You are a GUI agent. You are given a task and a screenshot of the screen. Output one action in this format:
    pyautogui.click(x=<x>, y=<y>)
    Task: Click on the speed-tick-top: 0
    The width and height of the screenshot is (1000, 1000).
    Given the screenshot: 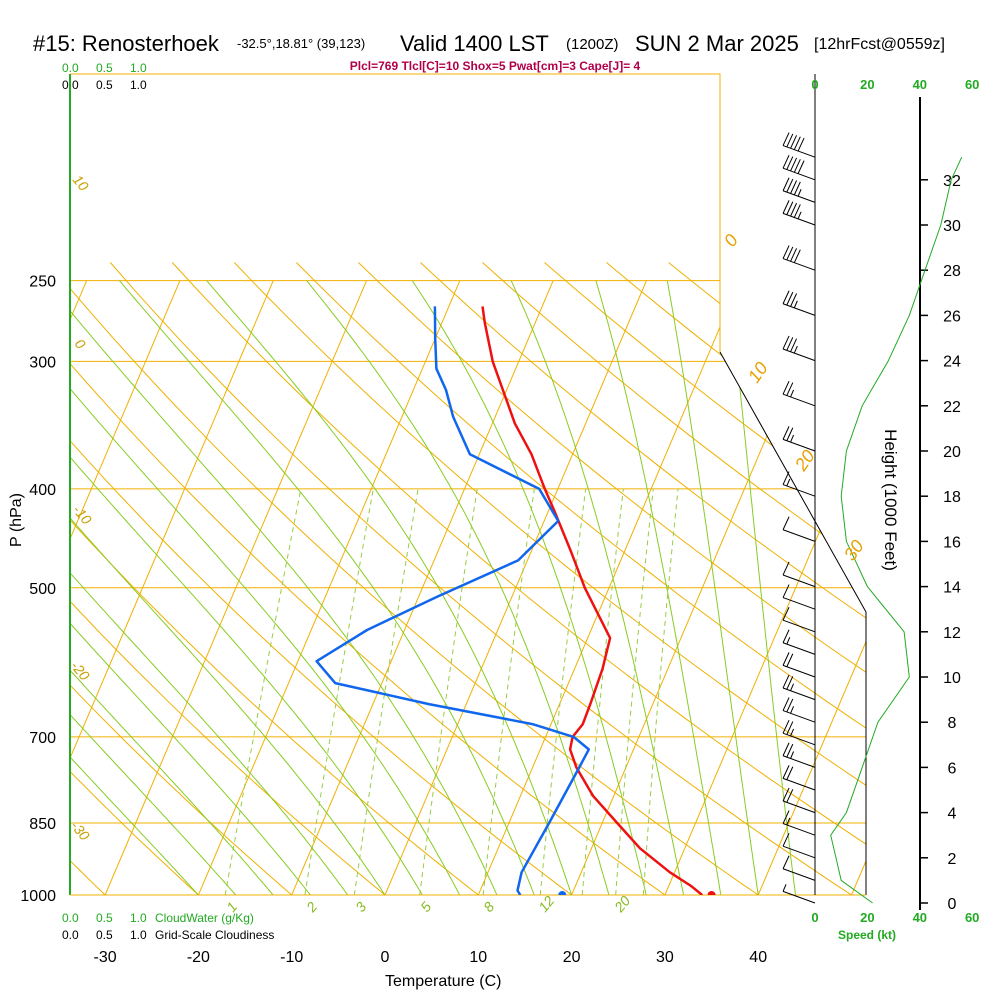 What is the action you would take?
    pyautogui.click(x=814, y=84)
    